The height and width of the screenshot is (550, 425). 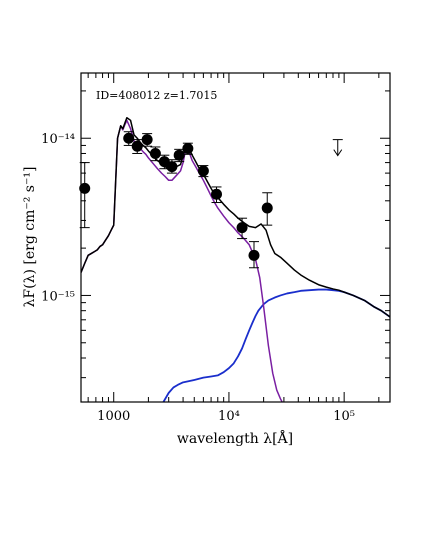 I want to click on x-axis-title: wavelength λ[Å], so click(x=235, y=438).